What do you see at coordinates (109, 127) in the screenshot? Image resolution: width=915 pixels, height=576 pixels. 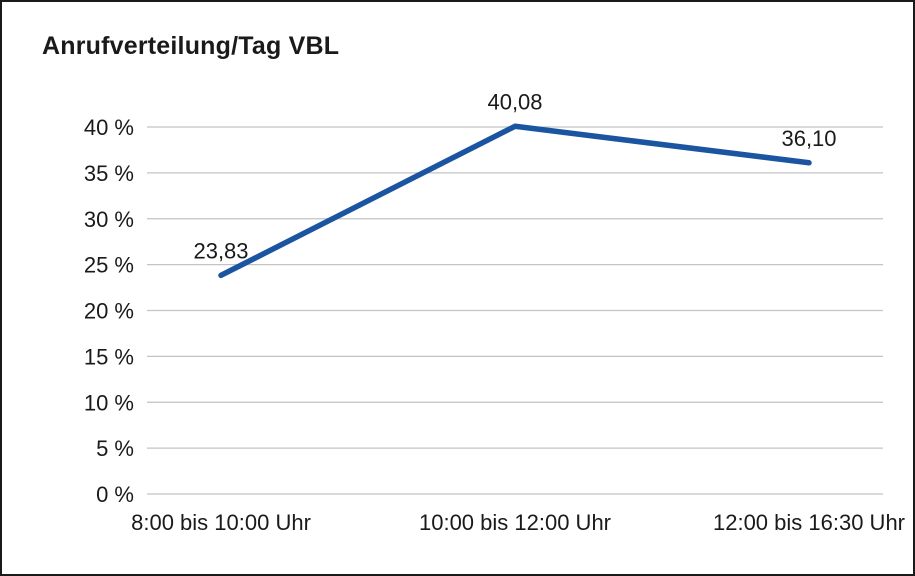 I see `y-axis-tick-label: 40 %` at bounding box center [109, 127].